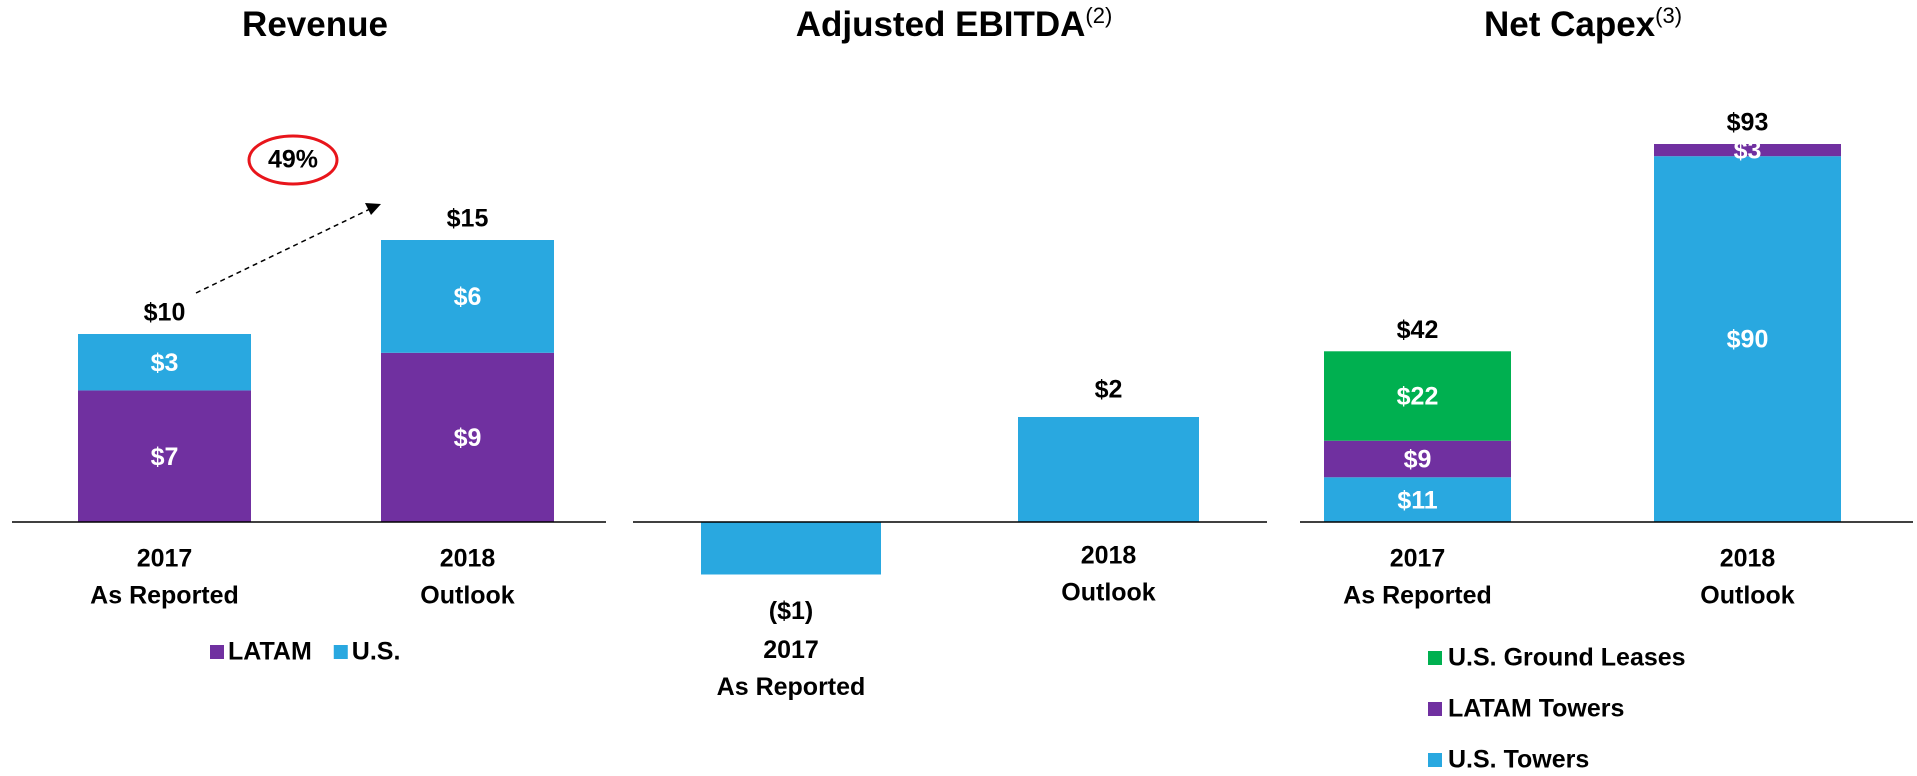 The width and height of the screenshot is (1917, 776). Describe the element at coordinates (1668, 15) in the screenshot. I see `title-note: (3)` at that location.